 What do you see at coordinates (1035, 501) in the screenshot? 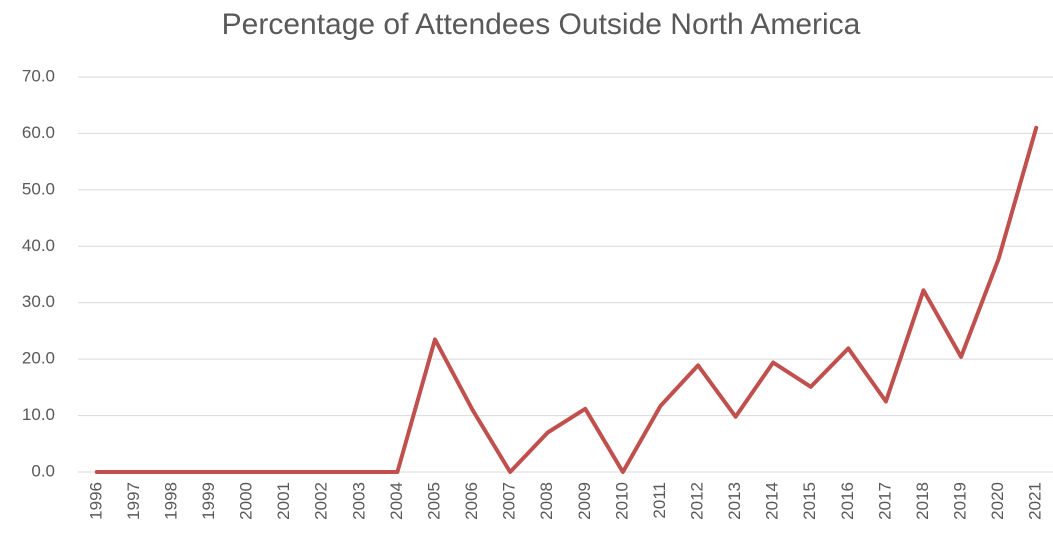
I see `x-tick-label: 2021` at bounding box center [1035, 501].